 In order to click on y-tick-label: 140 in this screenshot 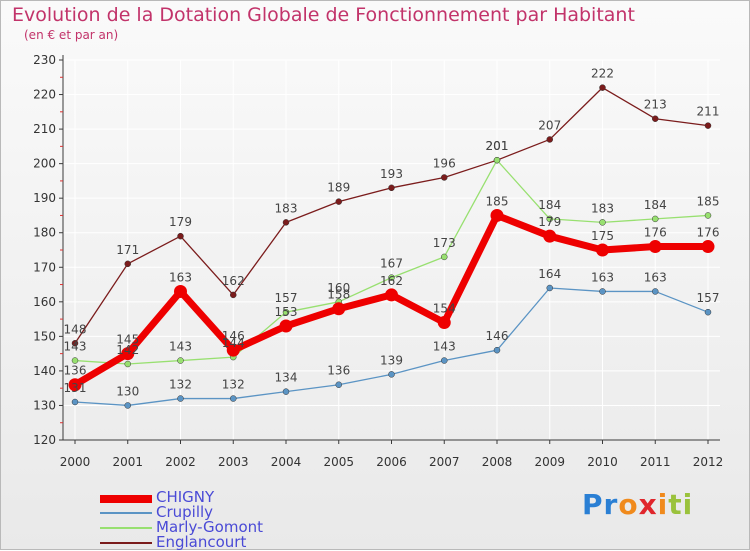, I will do `click(44, 371)`.